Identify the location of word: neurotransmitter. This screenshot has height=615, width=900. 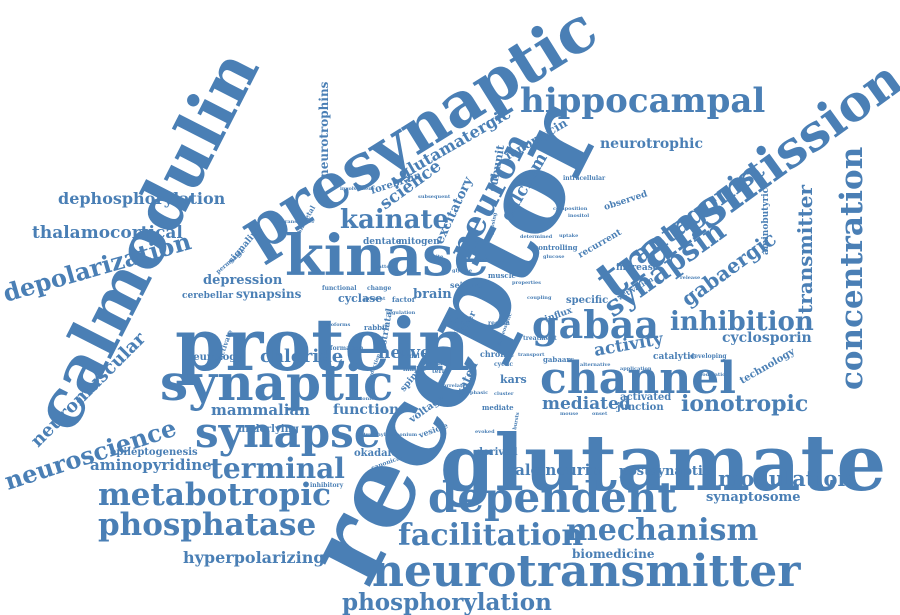
(586, 571).